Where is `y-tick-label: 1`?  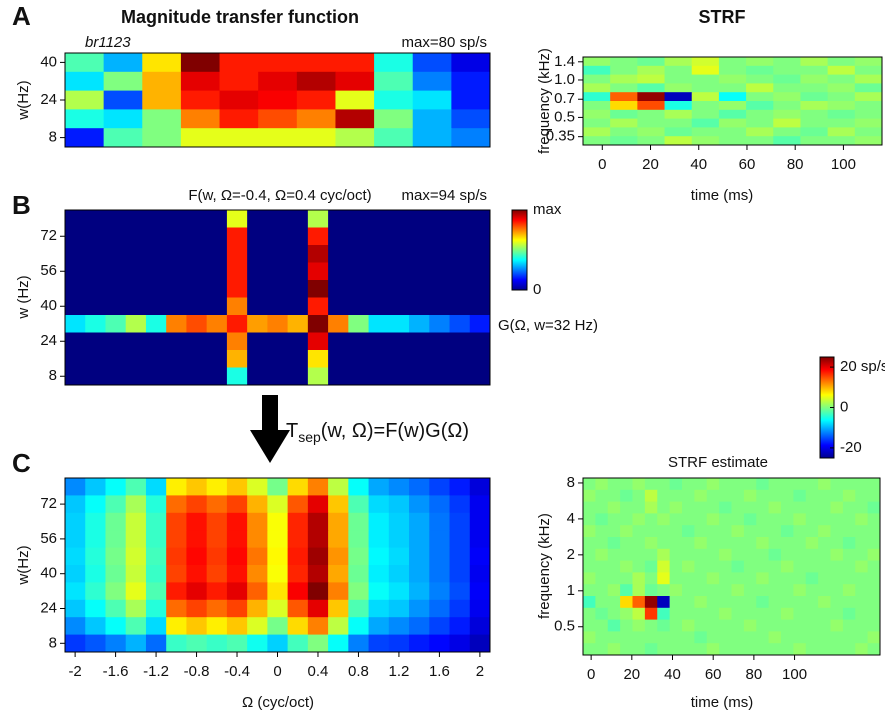
y-tick-label: 1 is located at coordinates (571, 590).